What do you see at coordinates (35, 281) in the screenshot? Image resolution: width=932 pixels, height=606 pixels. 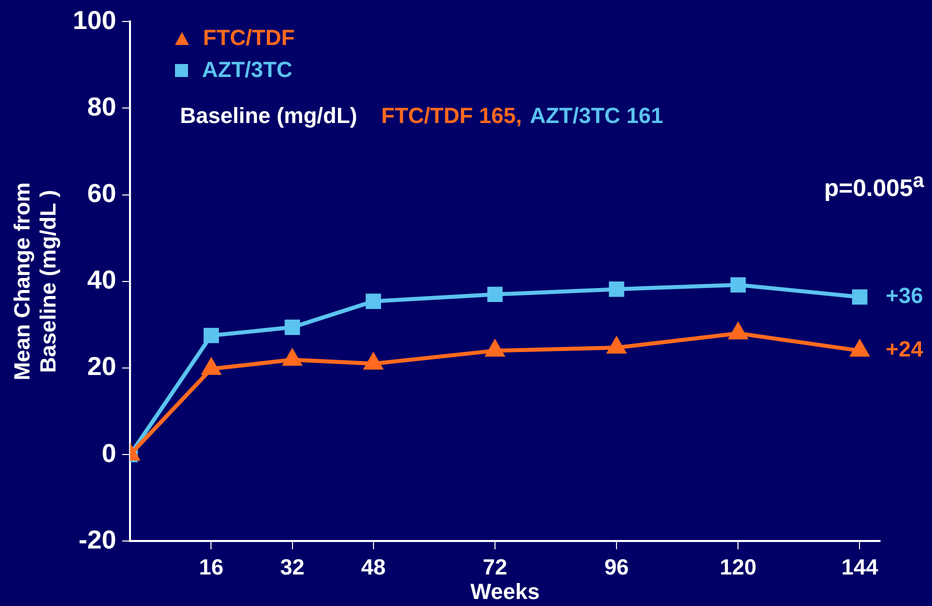 I see `y-axis-title: Mean Change from Baseline (mg/dL )` at bounding box center [35, 281].